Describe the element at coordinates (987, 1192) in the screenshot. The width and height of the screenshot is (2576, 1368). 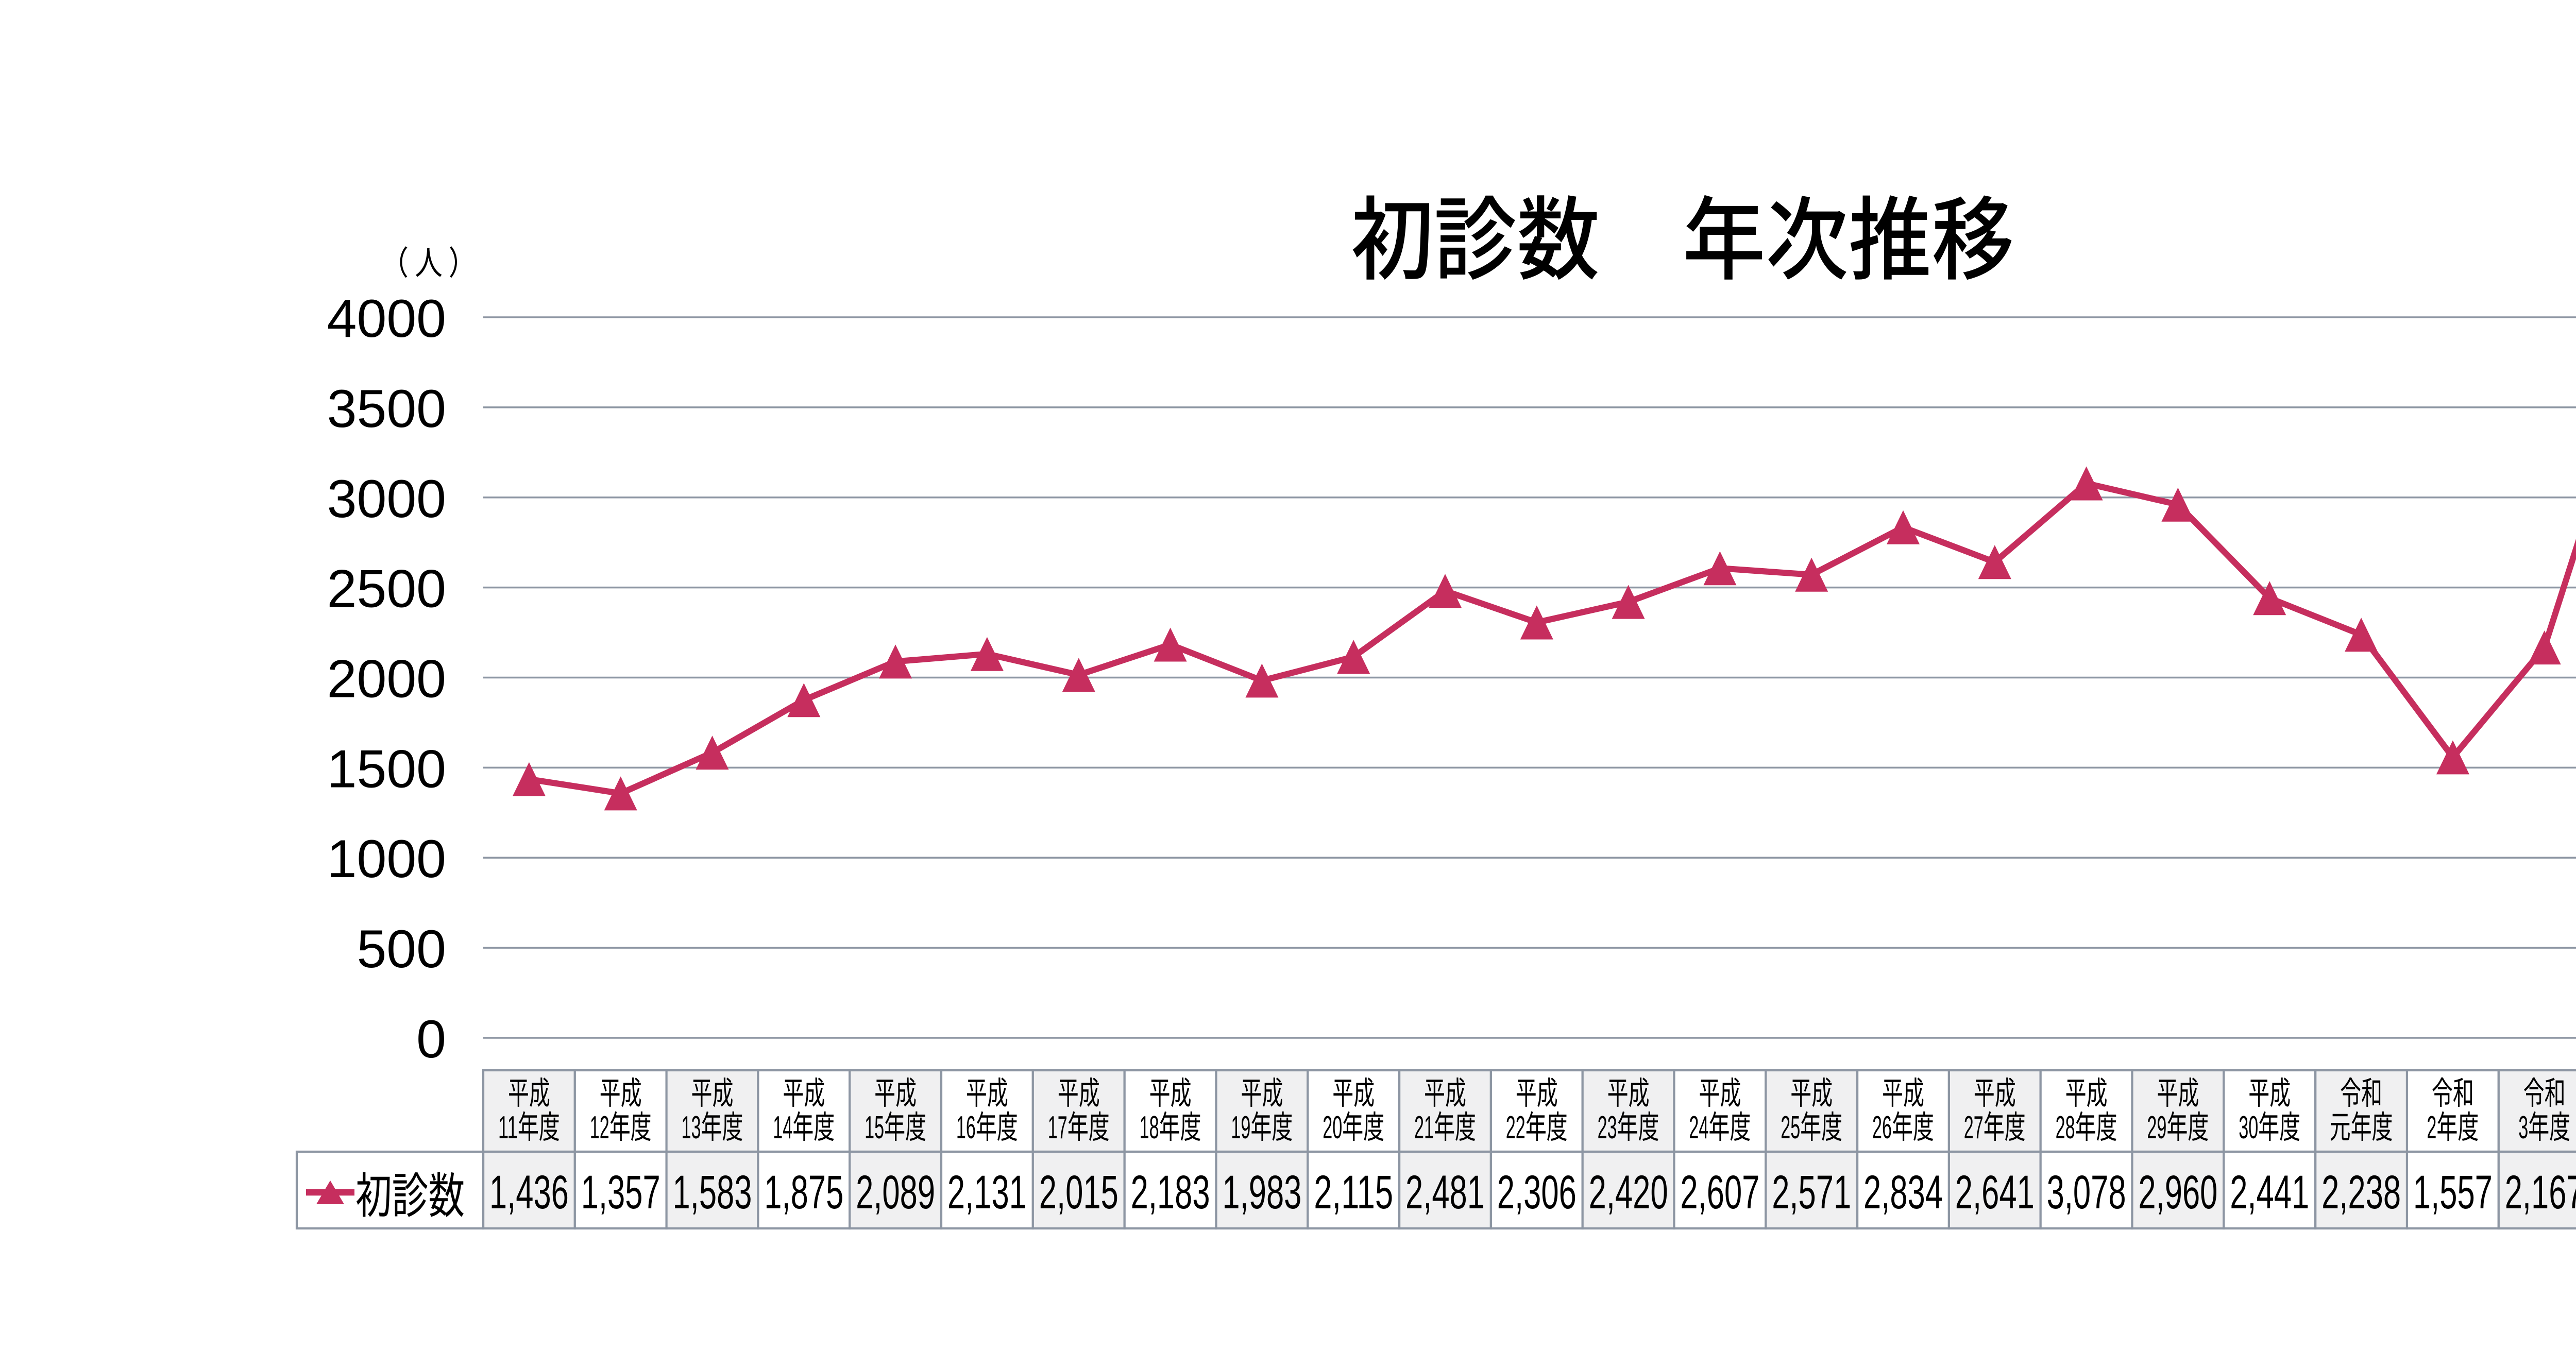
I see `svg-text: 2,131` at that location.